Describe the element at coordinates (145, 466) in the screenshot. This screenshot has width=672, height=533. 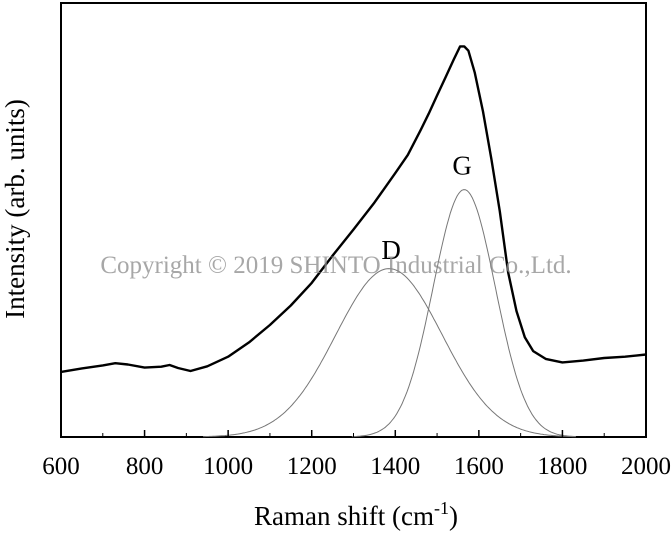
I see `x-tick-label-800: 800` at that location.